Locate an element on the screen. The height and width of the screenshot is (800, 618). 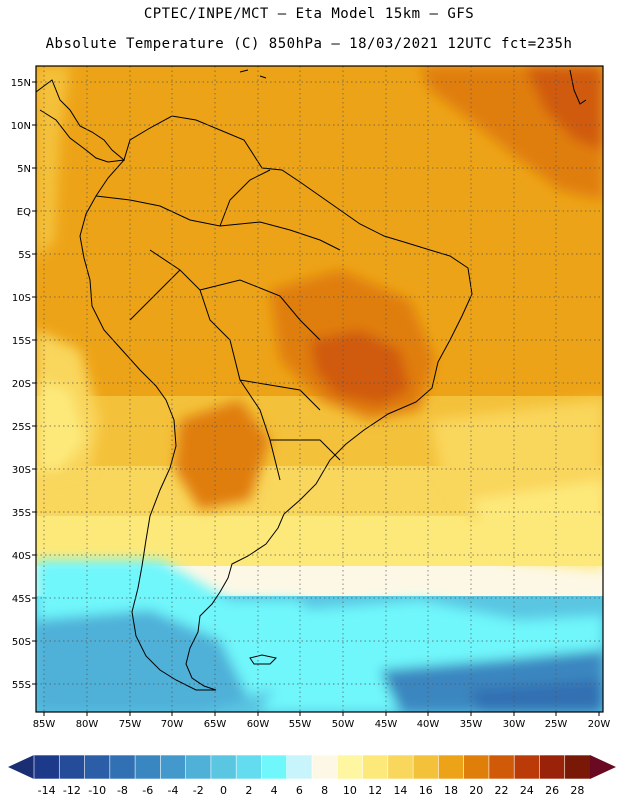
lat-label: 40S is located at coordinates (21, 556).